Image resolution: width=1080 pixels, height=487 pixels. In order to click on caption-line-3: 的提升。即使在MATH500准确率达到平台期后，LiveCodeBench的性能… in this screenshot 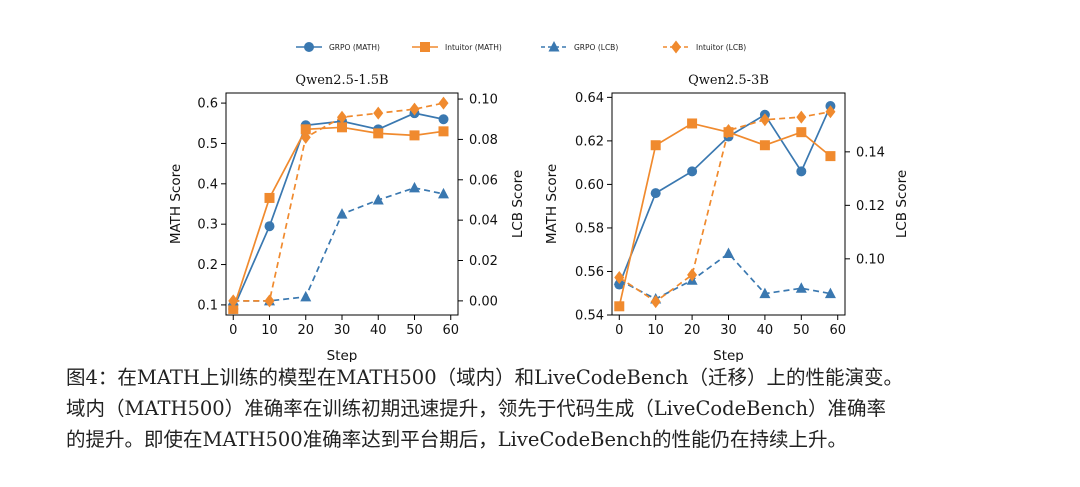, I will do `click(457, 439)`.